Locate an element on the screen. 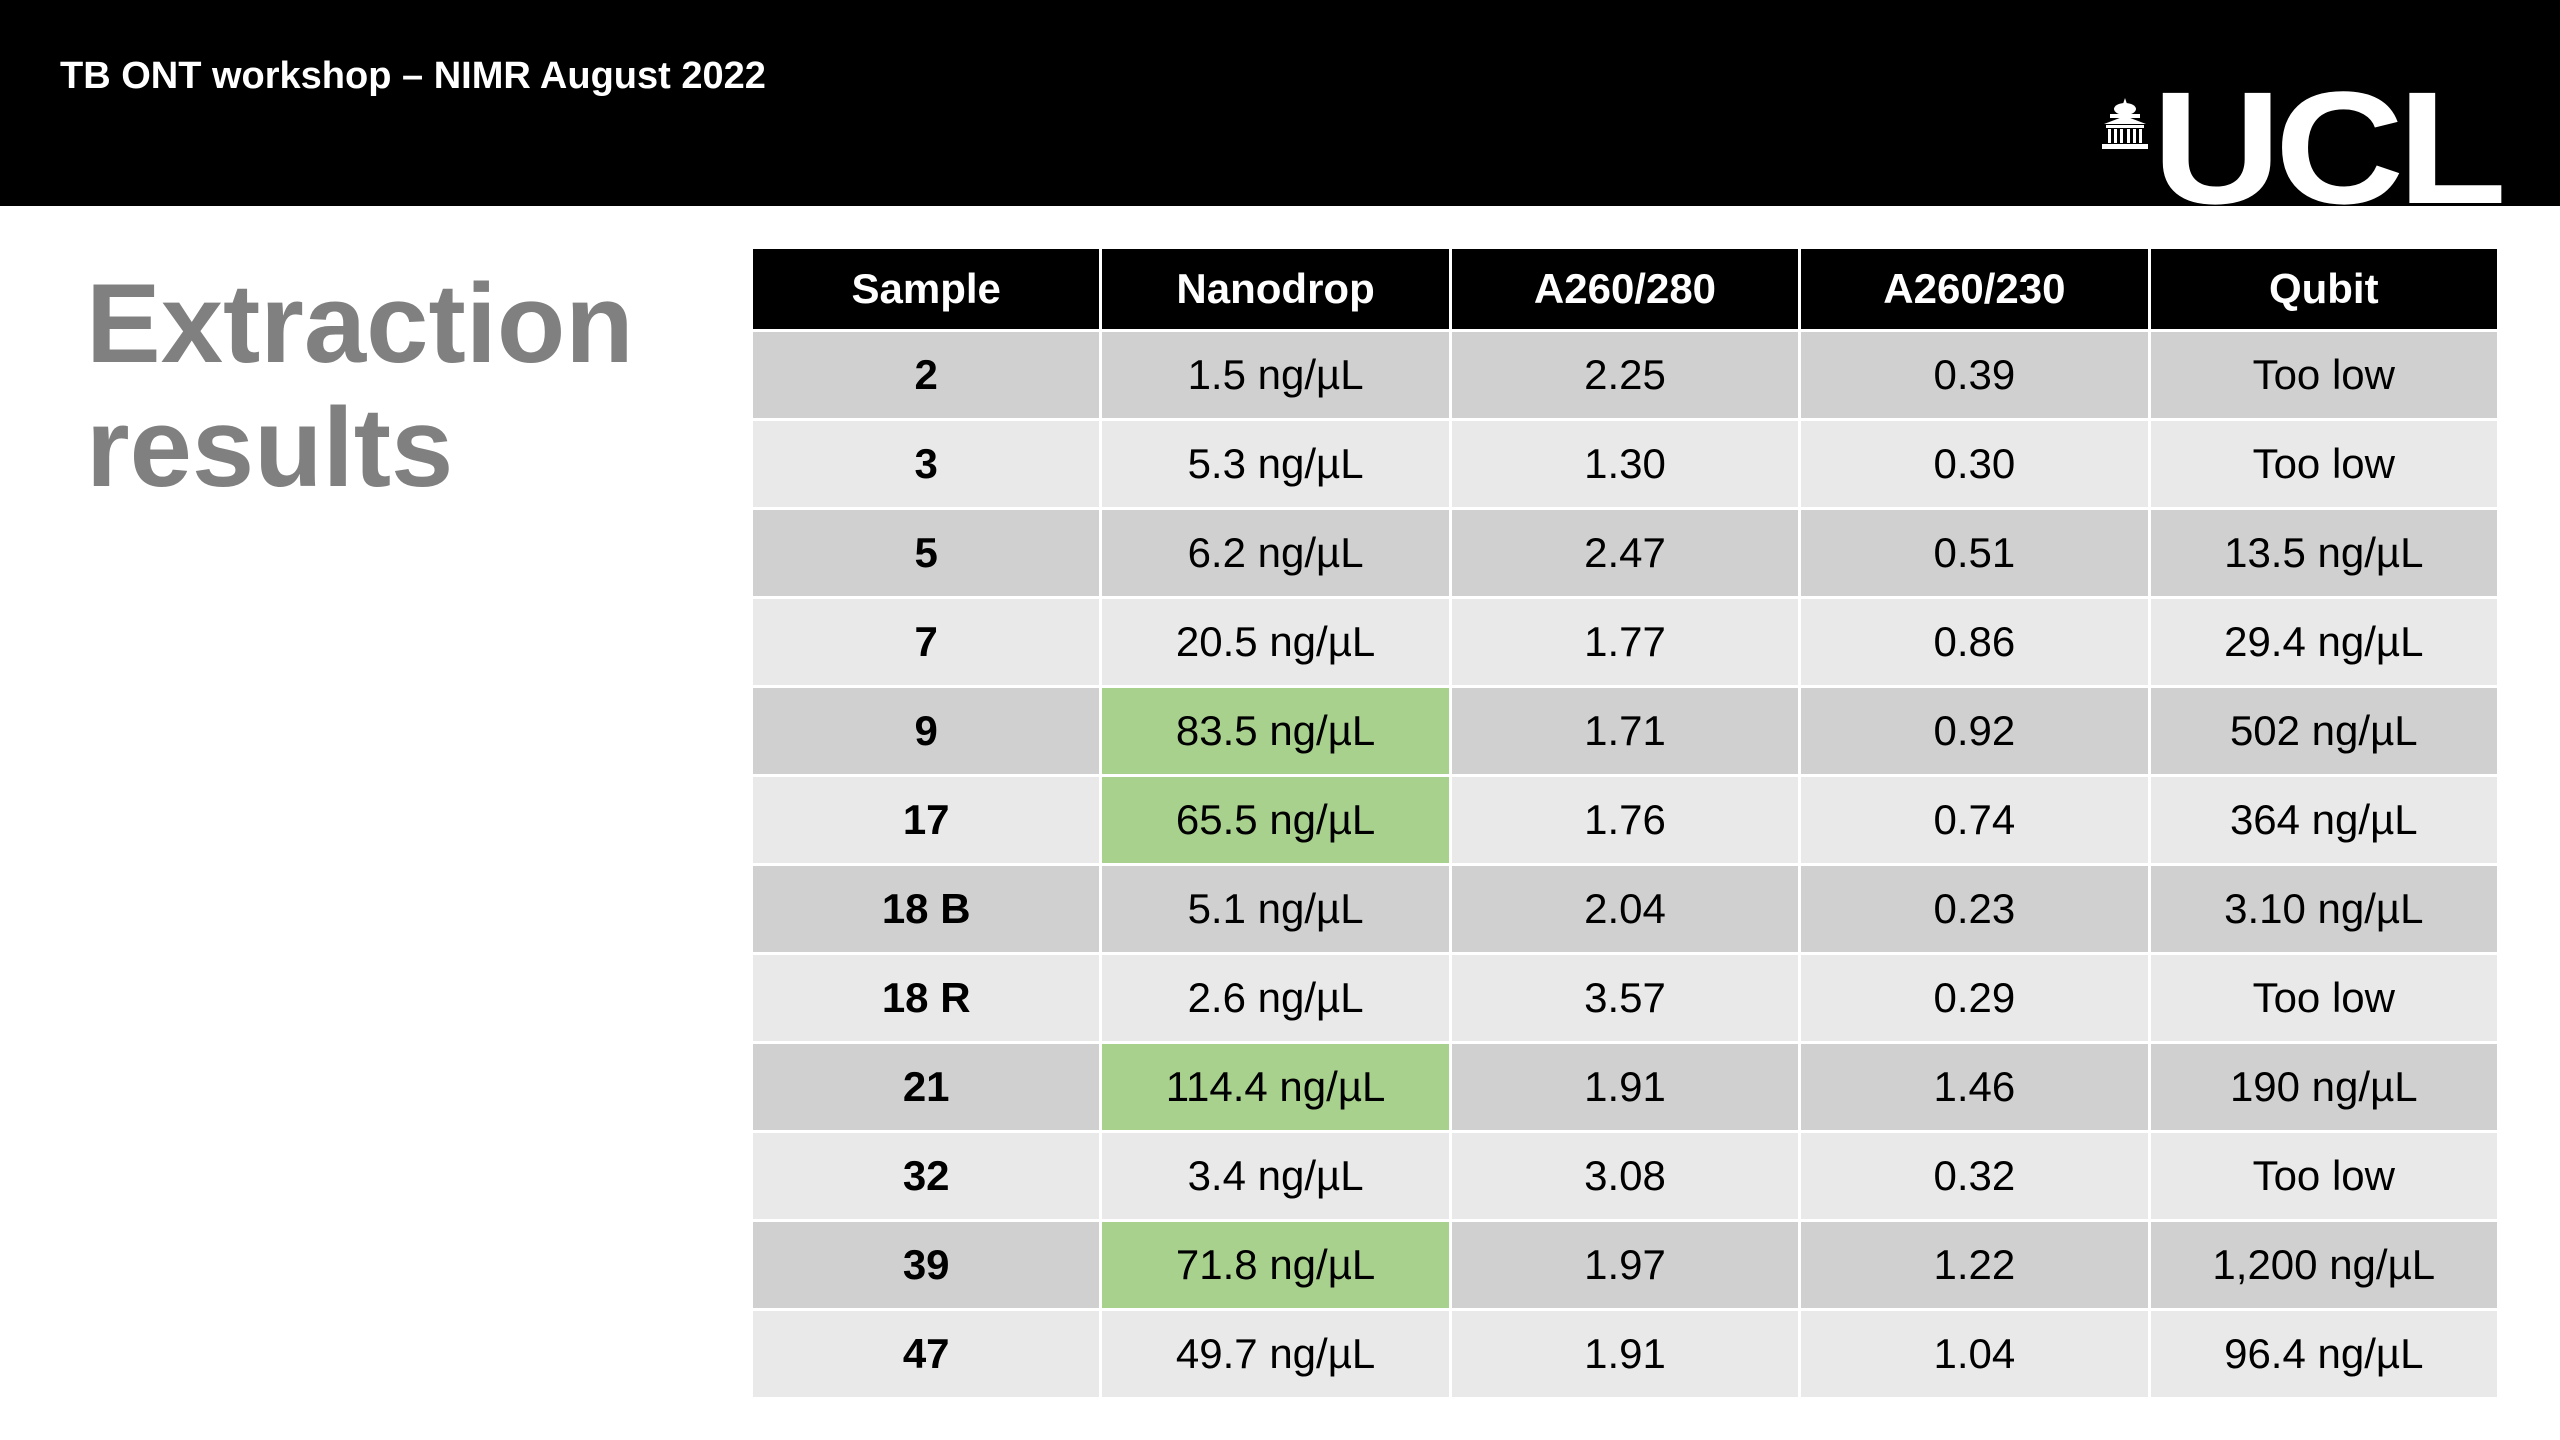 The height and width of the screenshot is (1440, 2560). cell-a260-280: 2.47 is located at coordinates (1625, 553).